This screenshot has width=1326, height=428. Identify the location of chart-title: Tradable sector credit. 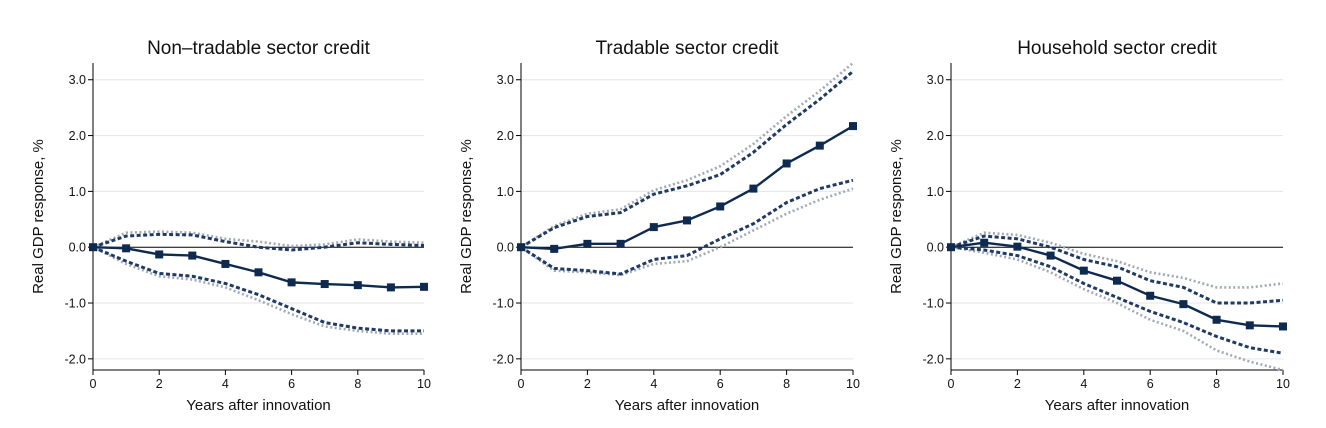
(687, 48).